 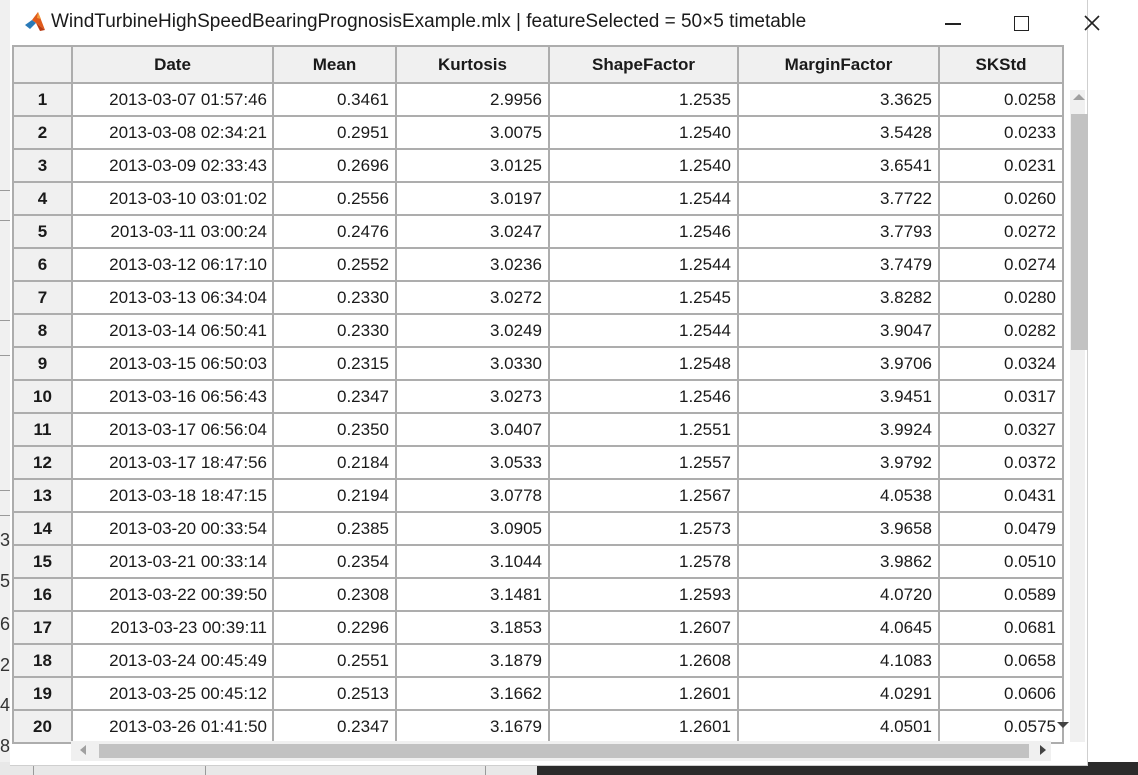 I want to click on cell-date: 2013-03-26 01:41:50, so click(x=172, y=726).